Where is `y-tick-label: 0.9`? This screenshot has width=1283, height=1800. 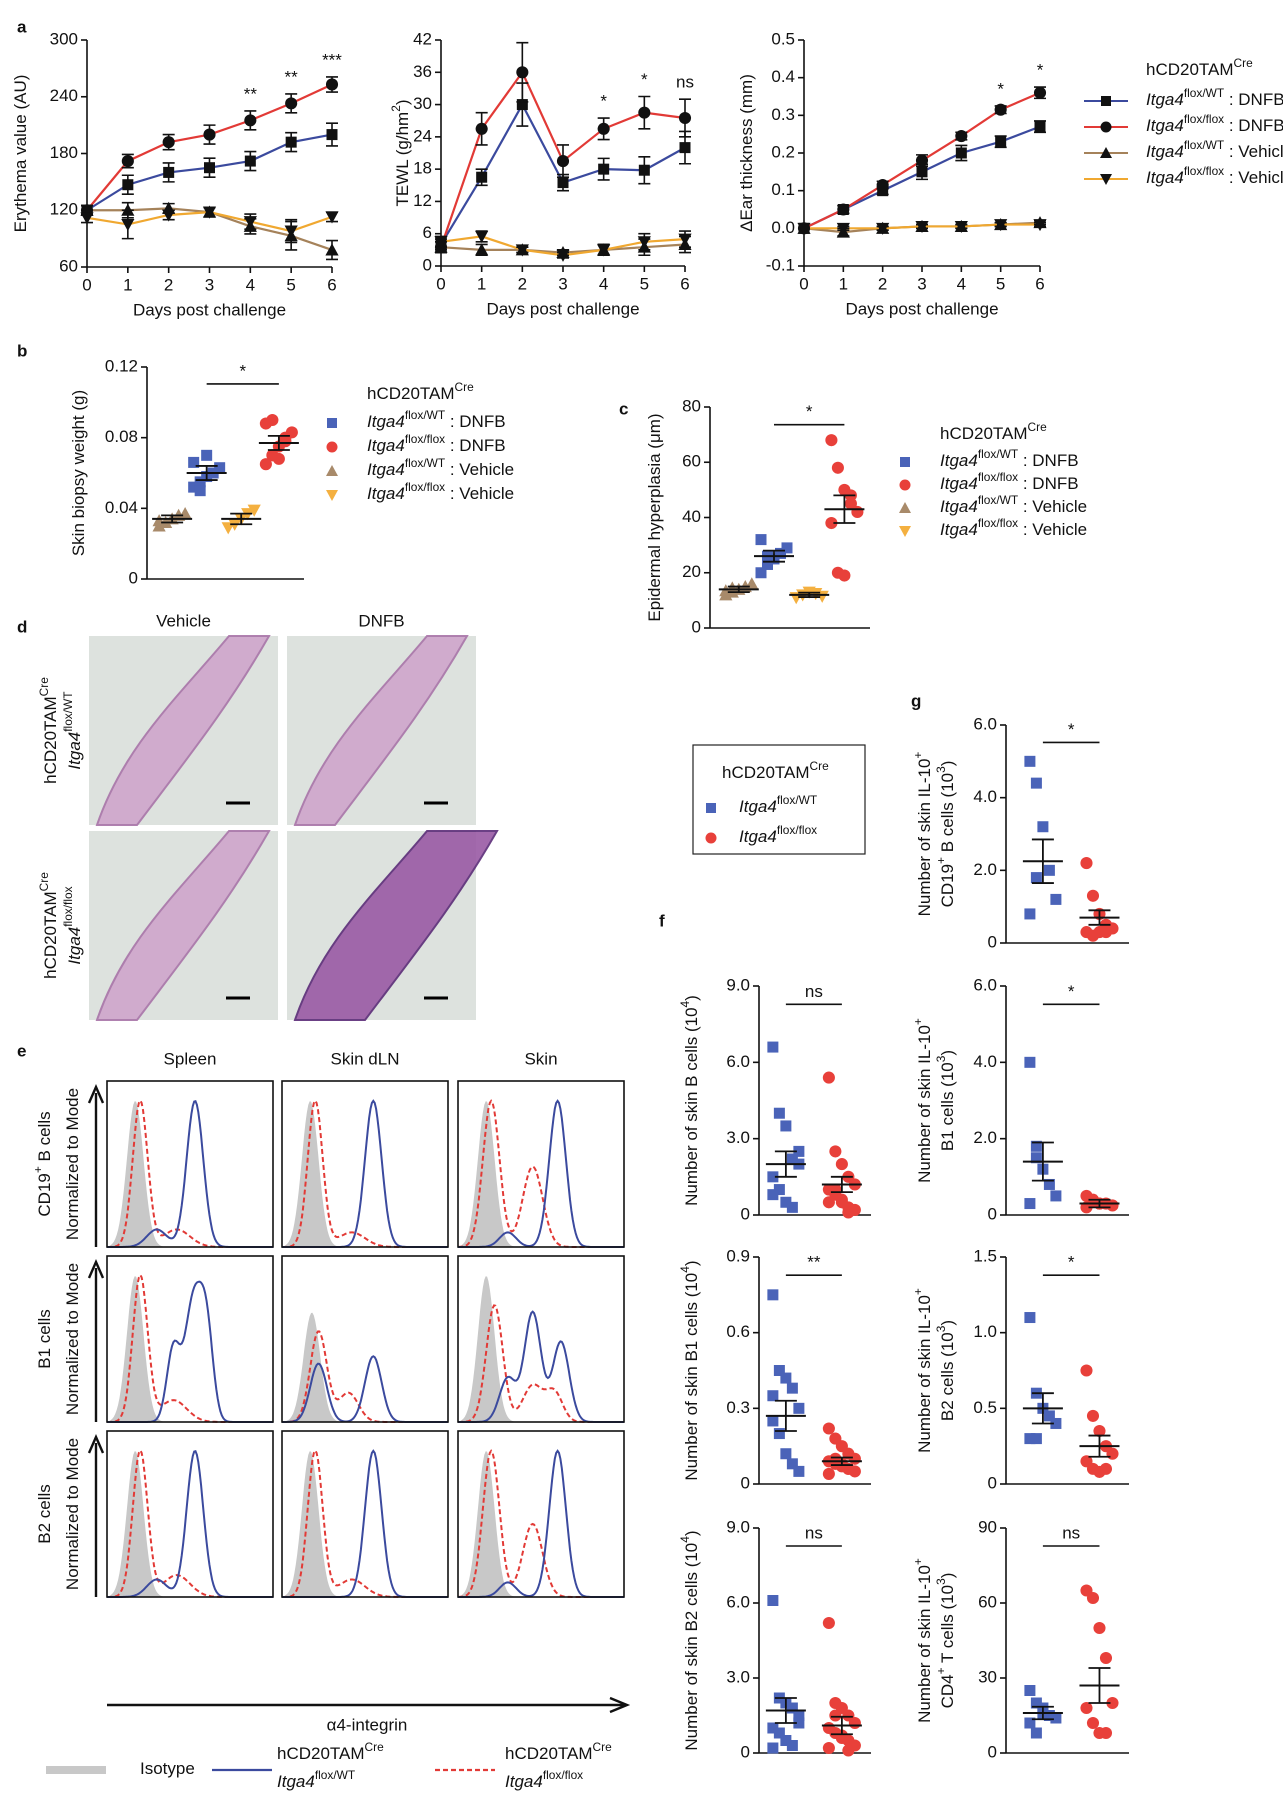
y-tick-label: 0.9 is located at coordinates (738, 1255).